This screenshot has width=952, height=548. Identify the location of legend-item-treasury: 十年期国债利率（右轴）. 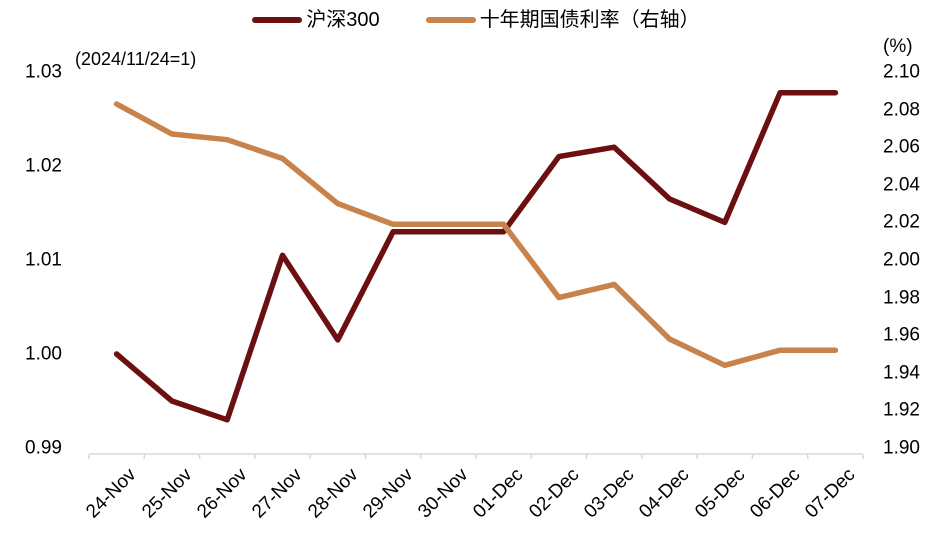
(562, 20).